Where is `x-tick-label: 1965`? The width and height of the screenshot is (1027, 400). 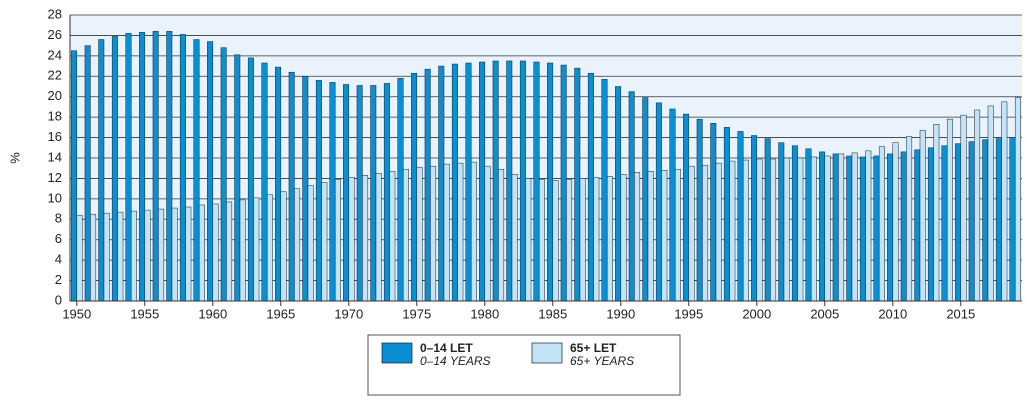 x-tick-label: 1965 is located at coordinates (280, 313).